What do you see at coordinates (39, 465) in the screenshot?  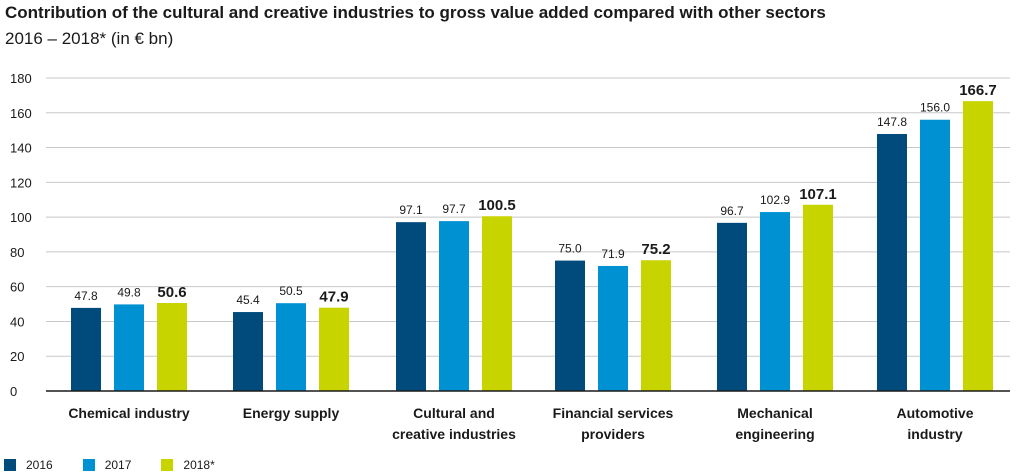 I see `legend-label: 2016` at bounding box center [39, 465].